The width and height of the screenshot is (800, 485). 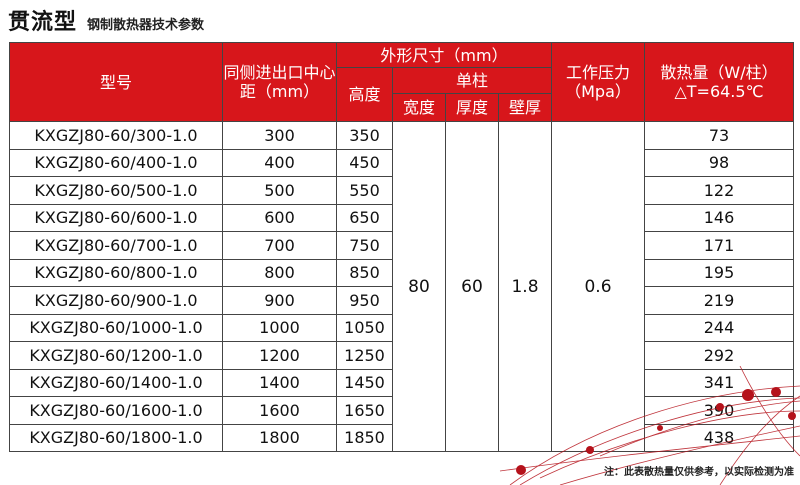 What do you see at coordinates (364, 135) in the screenshot?
I see `cell-height: 350` at bounding box center [364, 135].